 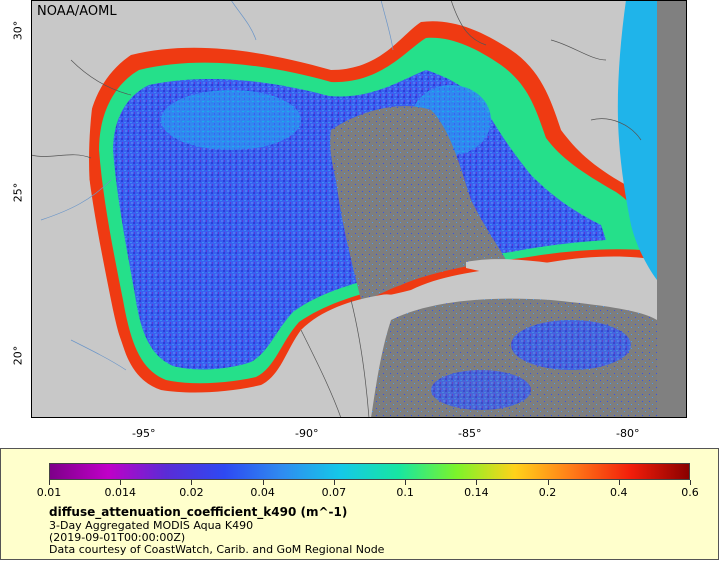 I want to click on y-tick-label: 25°, so click(x=18, y=192).